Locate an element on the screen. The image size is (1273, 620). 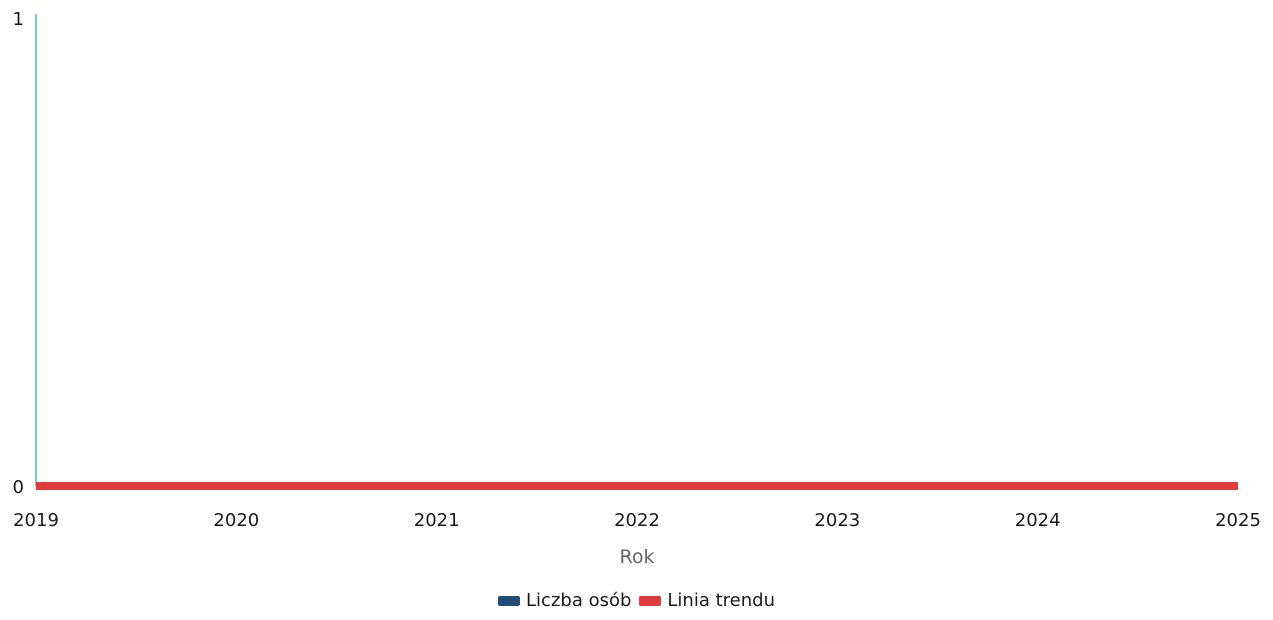
x-tick-label-2021: 2021 is located at coordinates (437, 520).